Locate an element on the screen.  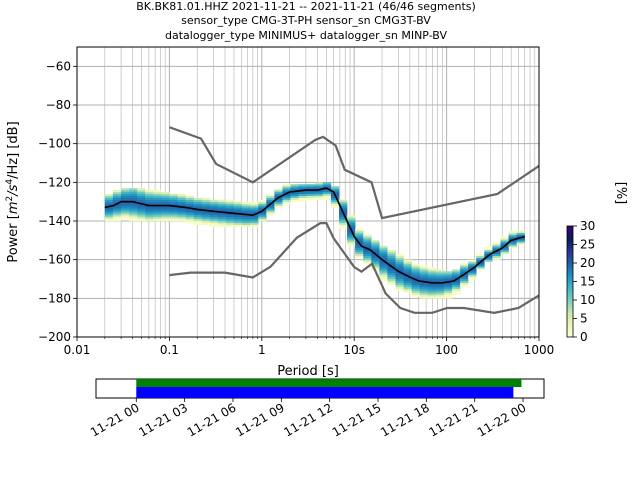
x-tick-label: 0.1 is located at coordinates (169, 350).